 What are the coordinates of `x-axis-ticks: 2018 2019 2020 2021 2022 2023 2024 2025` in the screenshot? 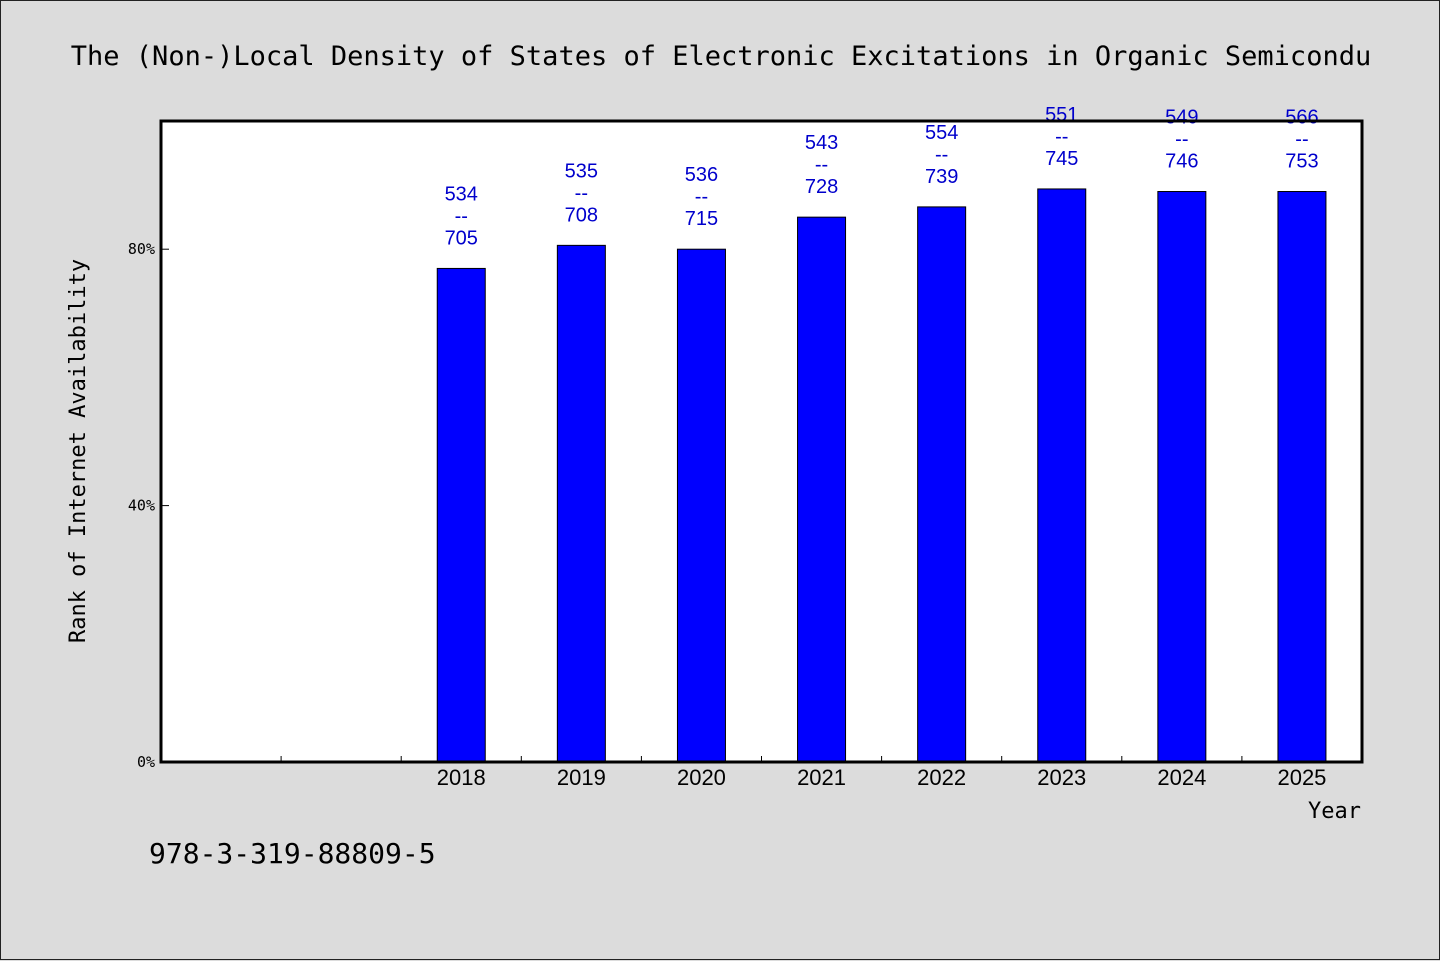 It's located at (803, 773).